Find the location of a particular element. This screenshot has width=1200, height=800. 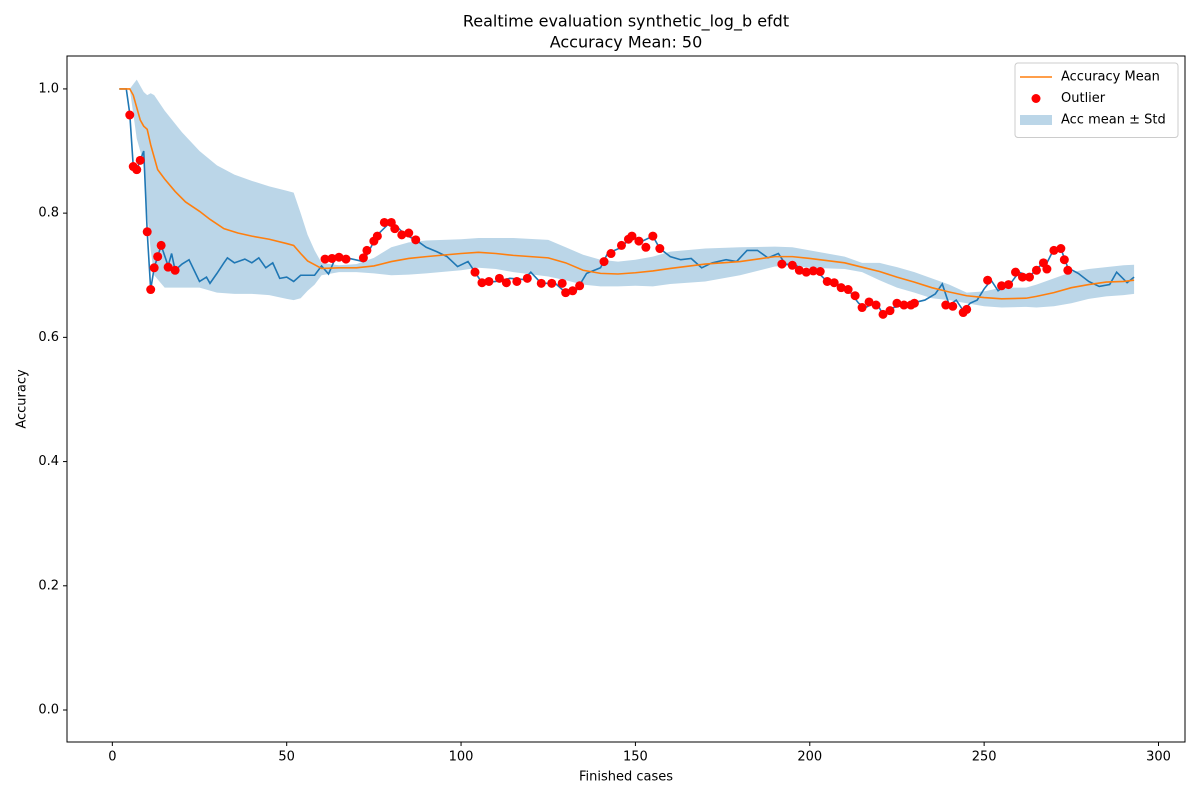

x-tick-label: 150 is located at coordinates (635, 757).